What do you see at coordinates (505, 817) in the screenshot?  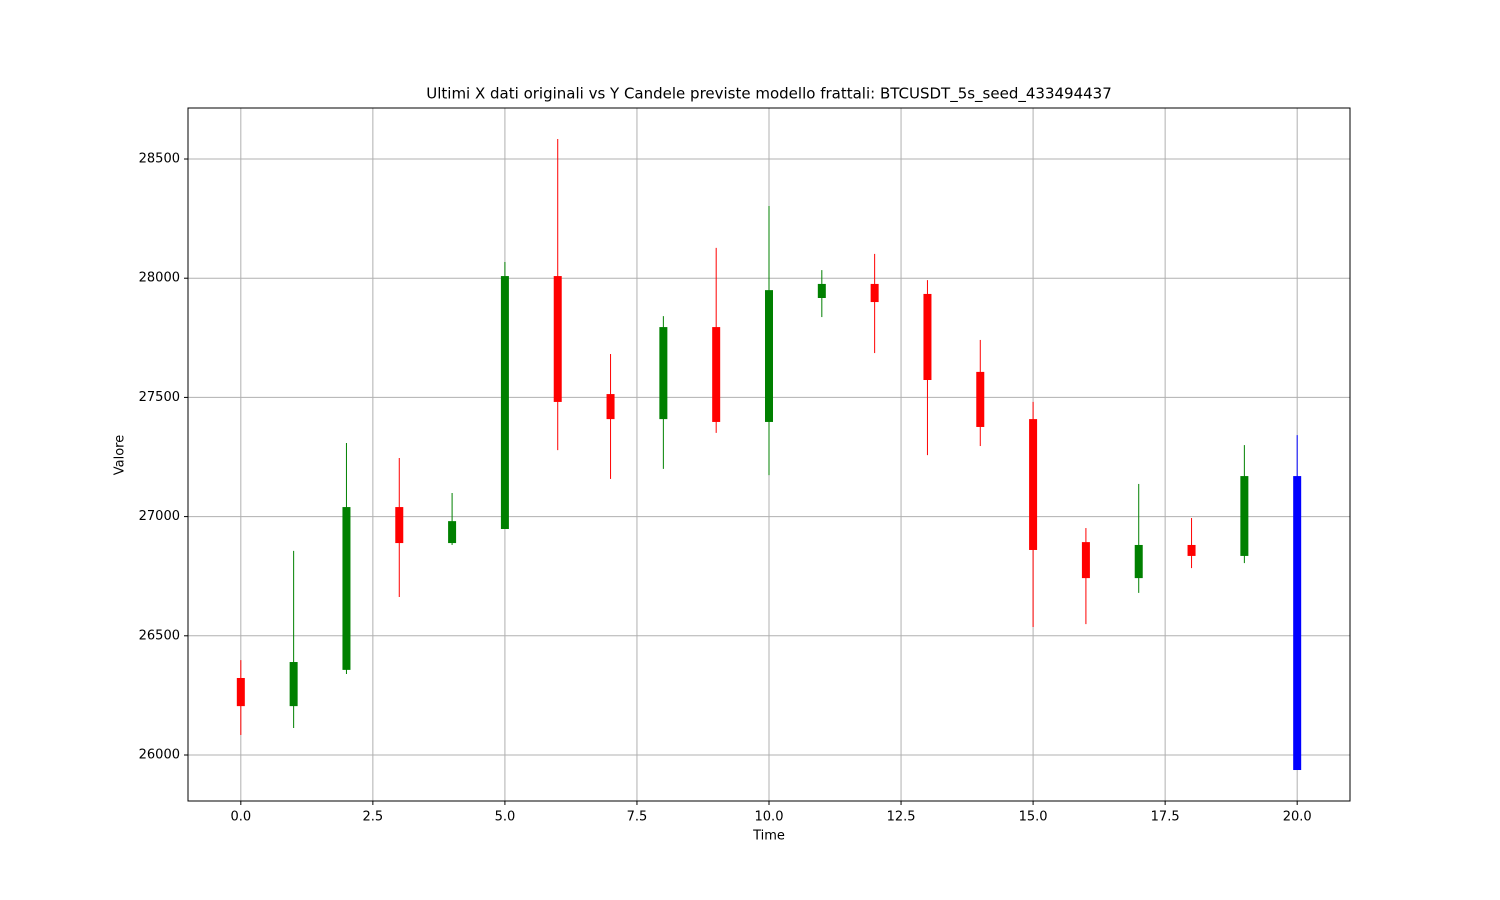 I see `x-tick-label: 5.0` at bounding box center [505, 817].